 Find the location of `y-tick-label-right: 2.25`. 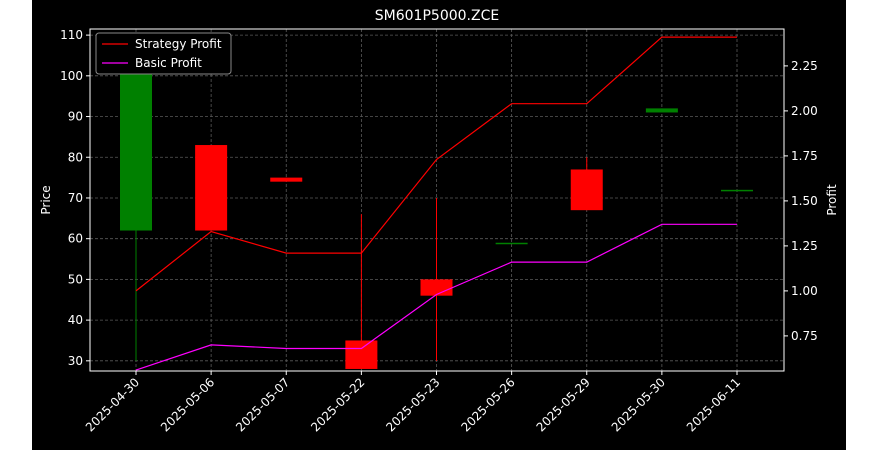

y-tick-label-right: 2.25 is located at coordinates (804, 66).